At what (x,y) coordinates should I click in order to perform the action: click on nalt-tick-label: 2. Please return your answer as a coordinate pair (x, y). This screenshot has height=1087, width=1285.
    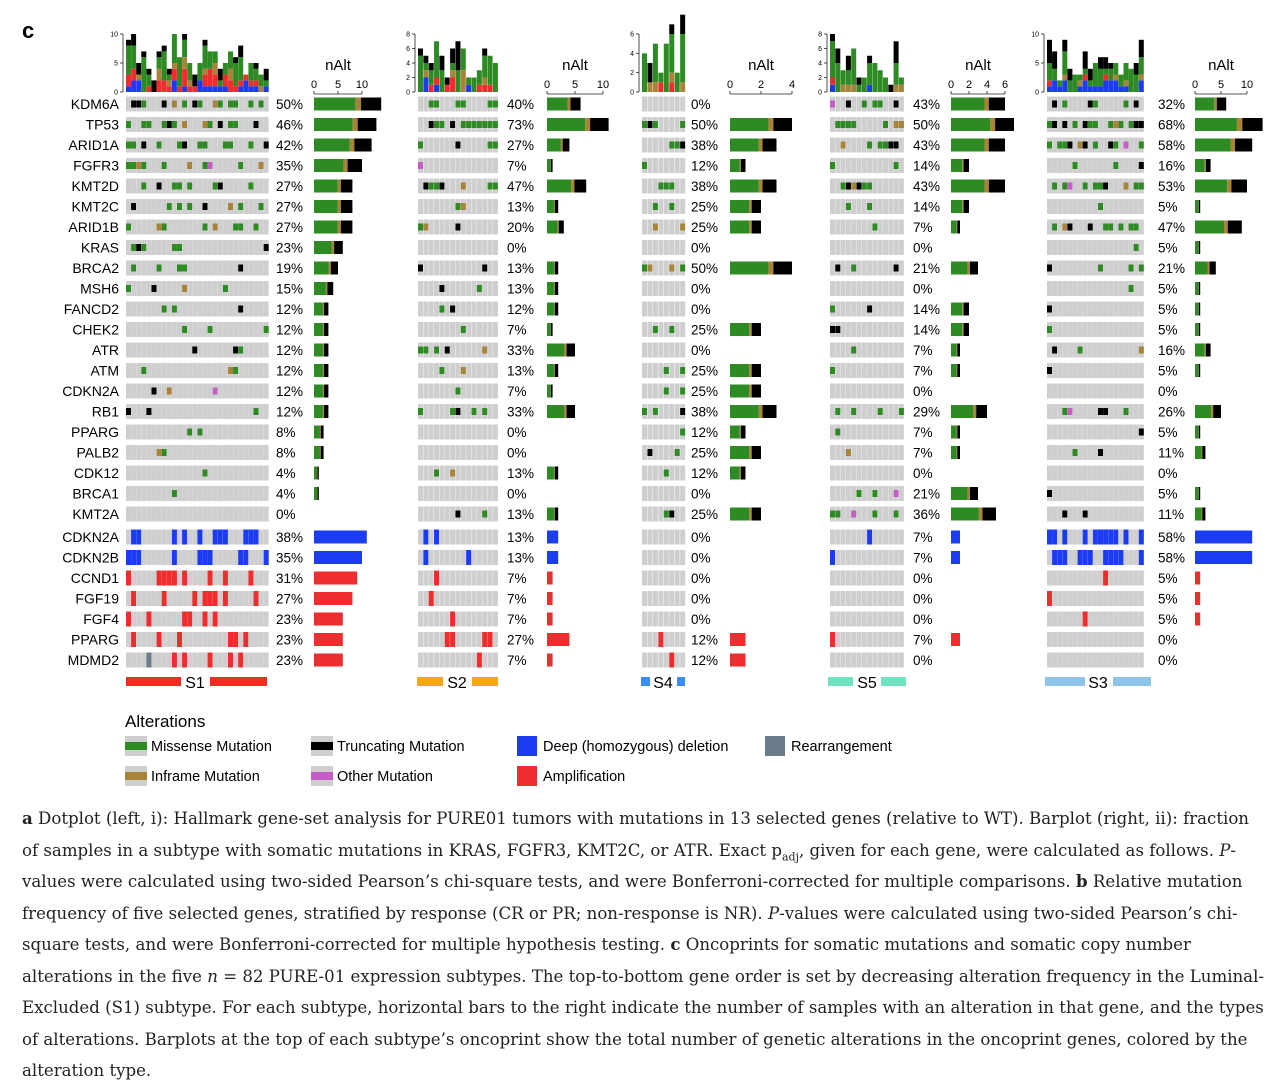
    Looking at the image, I should click on (761, 85).